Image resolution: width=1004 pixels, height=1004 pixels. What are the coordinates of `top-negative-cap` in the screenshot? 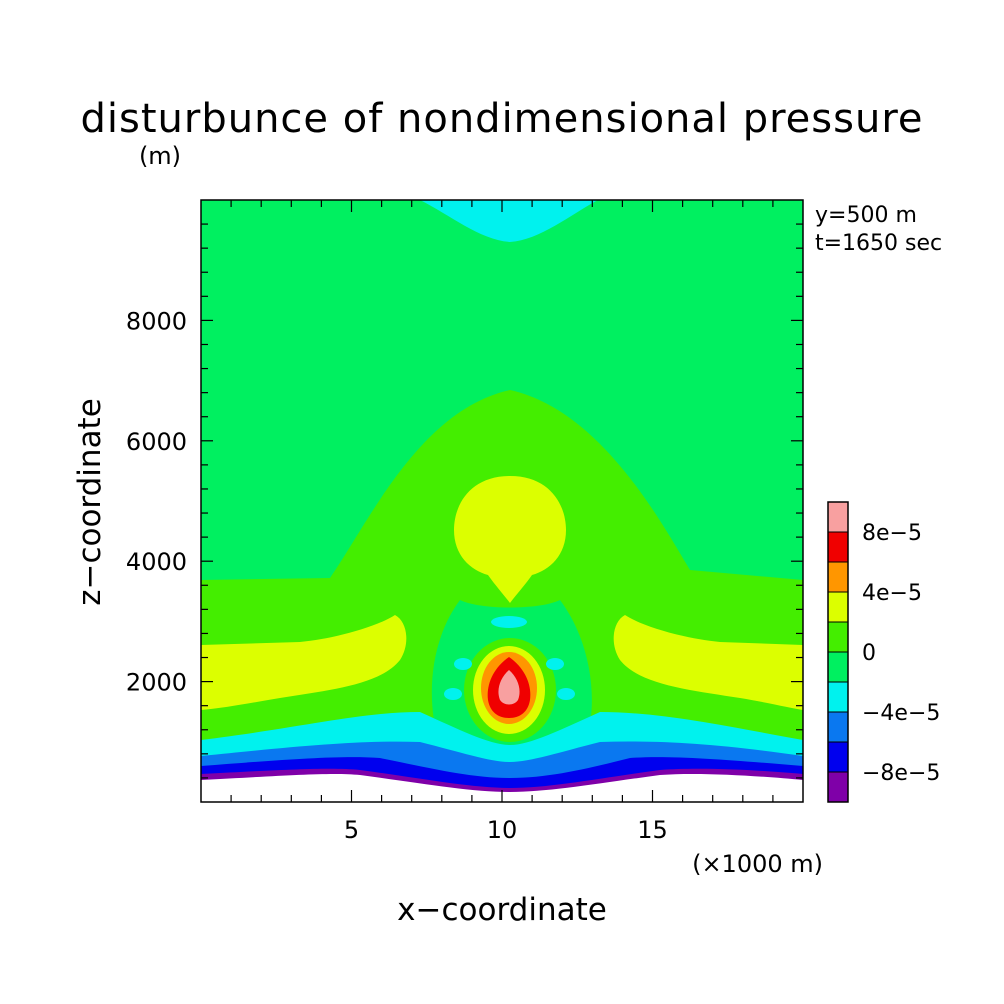 It's located at (509, 221).